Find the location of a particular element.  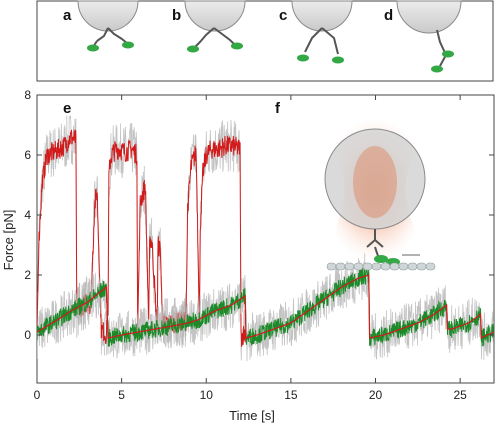

y-tick-label: 2 is located at coordinates (27, 275).